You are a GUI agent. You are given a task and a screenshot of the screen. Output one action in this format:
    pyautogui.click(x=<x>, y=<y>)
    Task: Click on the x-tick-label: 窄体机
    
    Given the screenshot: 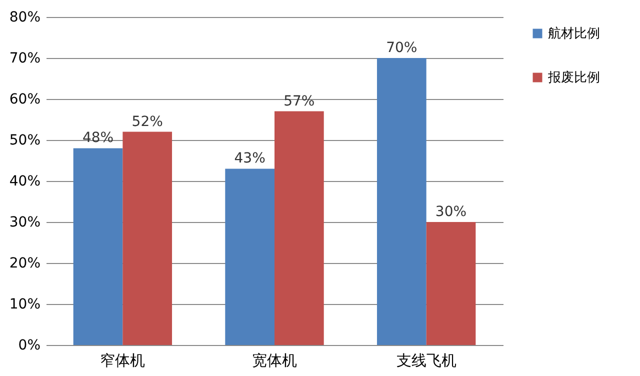 What is the action you would take?
    pyautogui.click(x=123, y=361)
    